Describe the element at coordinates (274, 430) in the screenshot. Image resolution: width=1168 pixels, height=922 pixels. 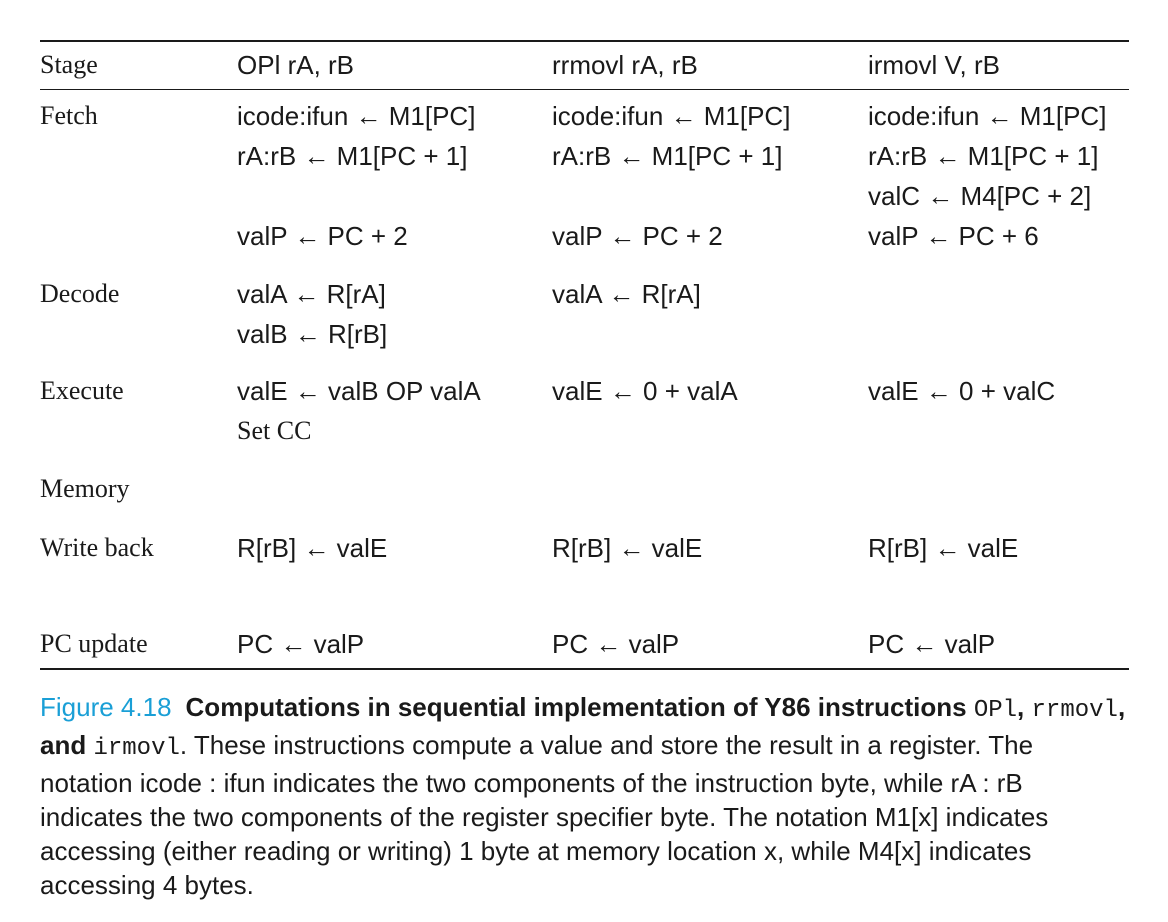
I see `execute-col1-line: Set CC` at that location.